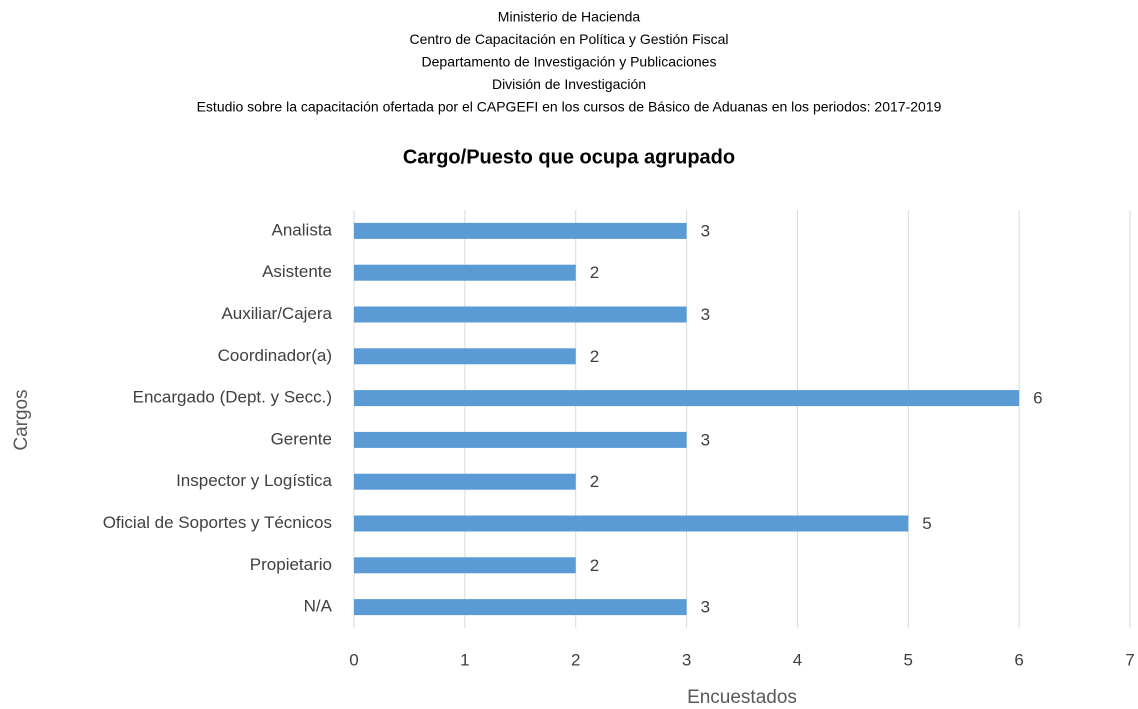 The height and width of the screenshot is (709, 1138). What do you see at coordinates (742, 697) in the screenshot?
I see `x-axis-title: Encuestados` at bounding box center [742, 697].